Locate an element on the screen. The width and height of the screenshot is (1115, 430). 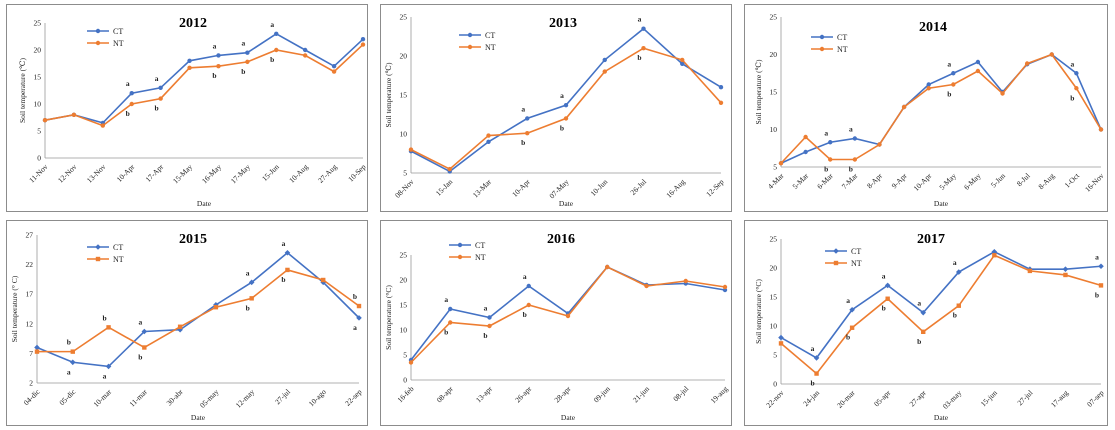
y-tick-label: 22 is located at coordinates (30, 264).